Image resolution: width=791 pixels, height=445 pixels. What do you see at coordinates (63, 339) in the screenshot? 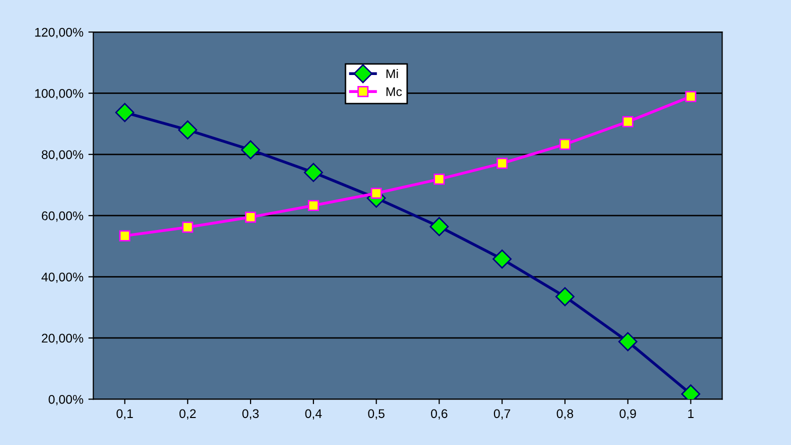
I see `y-tick-label: 20,00%` at bounding box center [63, 339].